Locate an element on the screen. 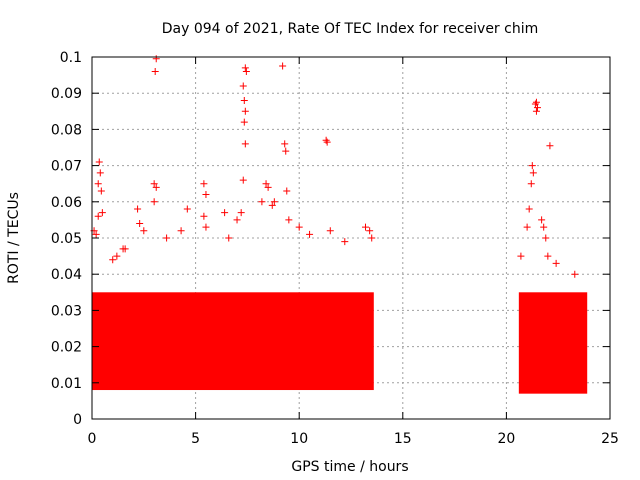 This screenshot has height=480, width=640. y-tick-label: 0.1 is located at coordinates (71, 58).